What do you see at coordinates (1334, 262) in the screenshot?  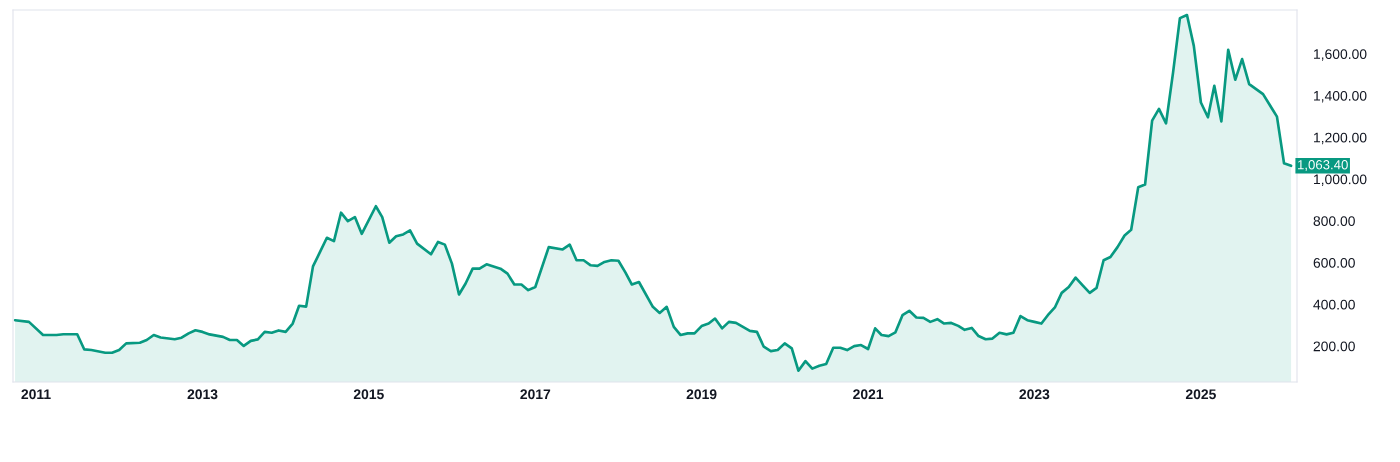 I see `y-tick-label: 600.00` at bounding box center [1334, 262].